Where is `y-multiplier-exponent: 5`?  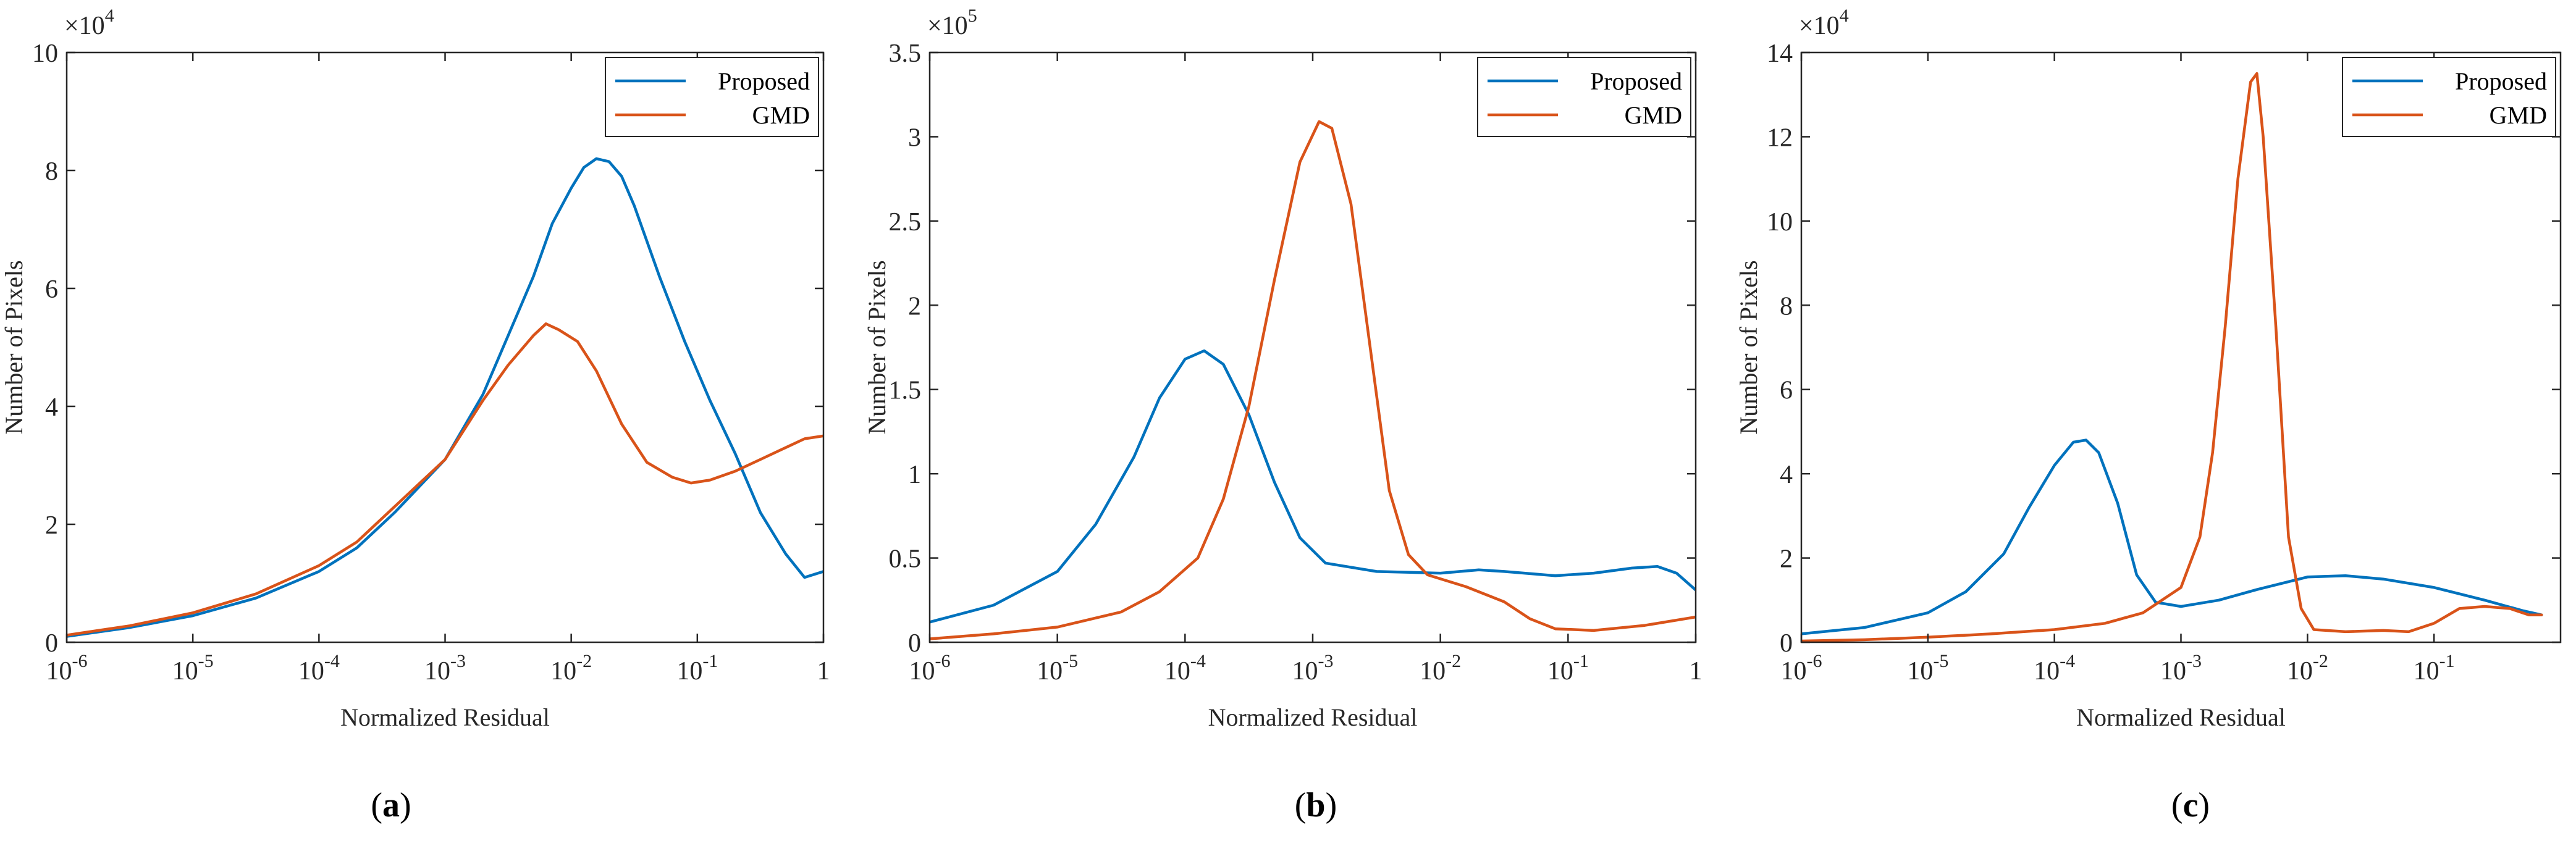
y-multiplier-exponent: 5 is located at coordinates (972, 16).